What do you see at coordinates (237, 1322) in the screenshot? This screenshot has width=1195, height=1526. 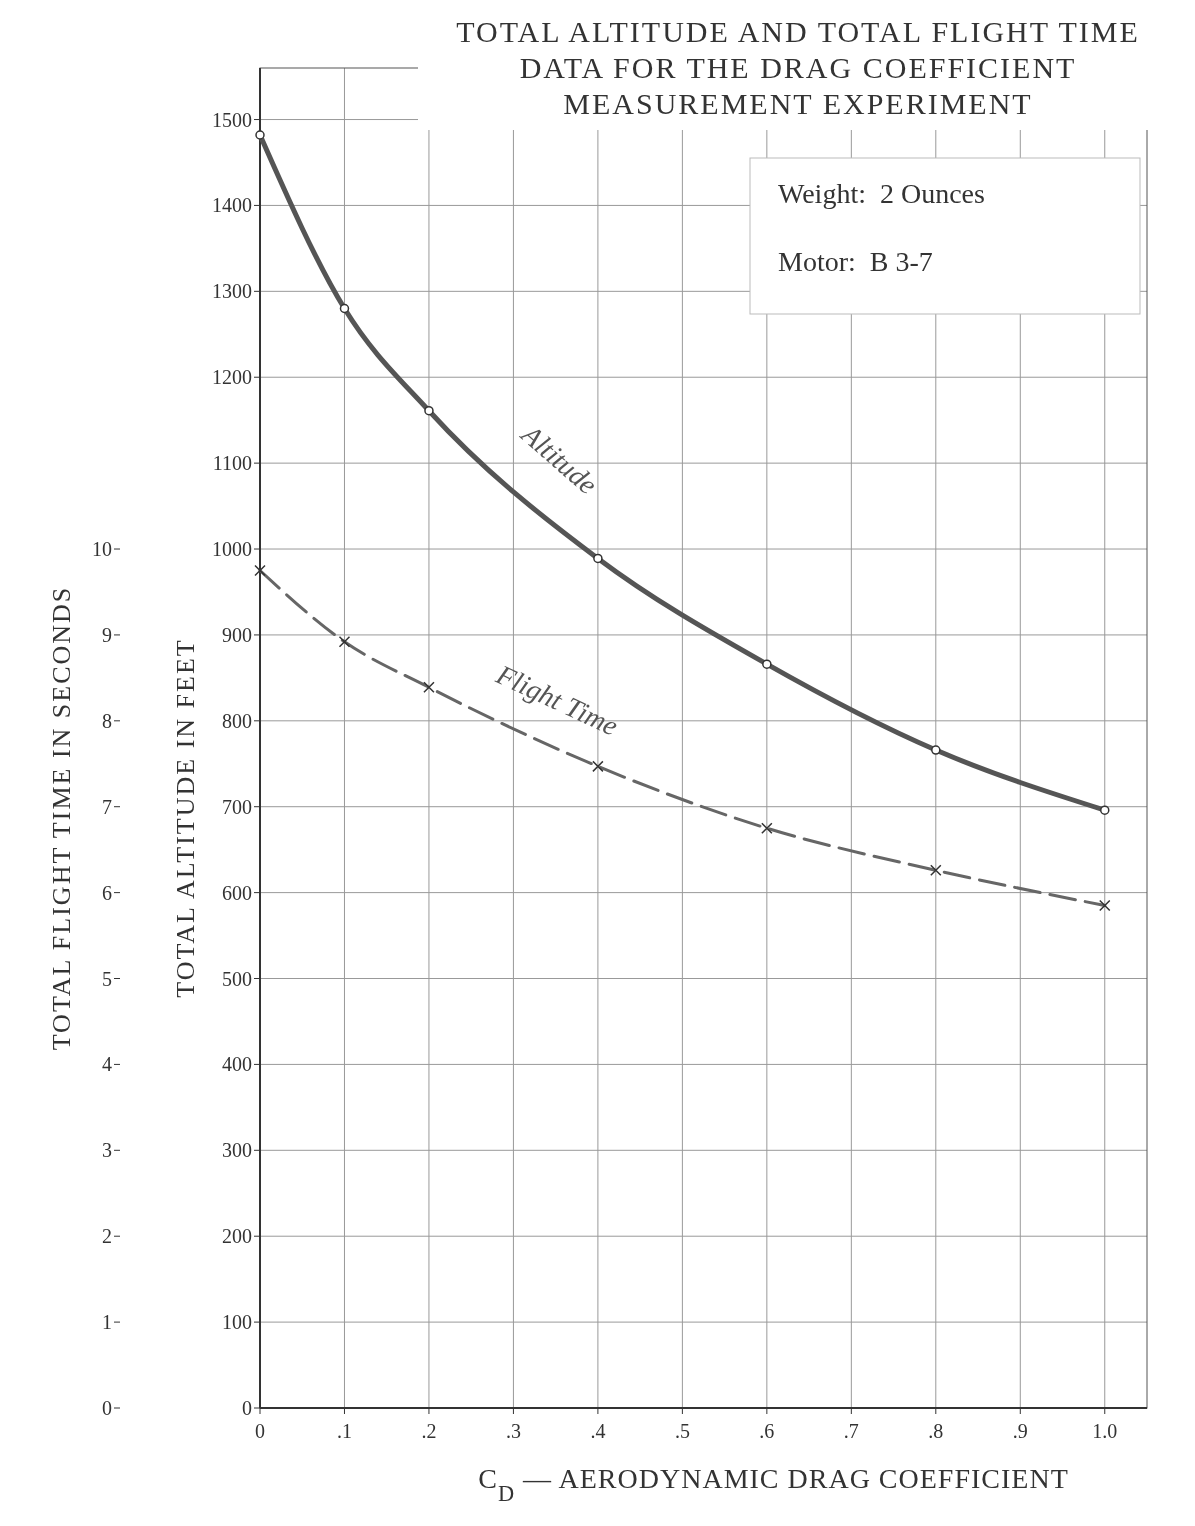 I see `y-tick-label: 100` at bounding box center [237, 1322].